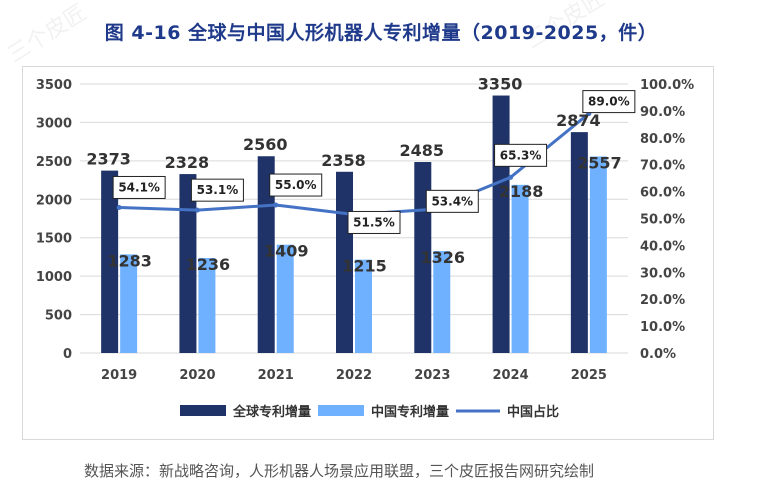  What do you see at coordinates (343, 160) in the screenshot?
I see `bar-global-value-label: 2358` at bounding box center [343, 160].